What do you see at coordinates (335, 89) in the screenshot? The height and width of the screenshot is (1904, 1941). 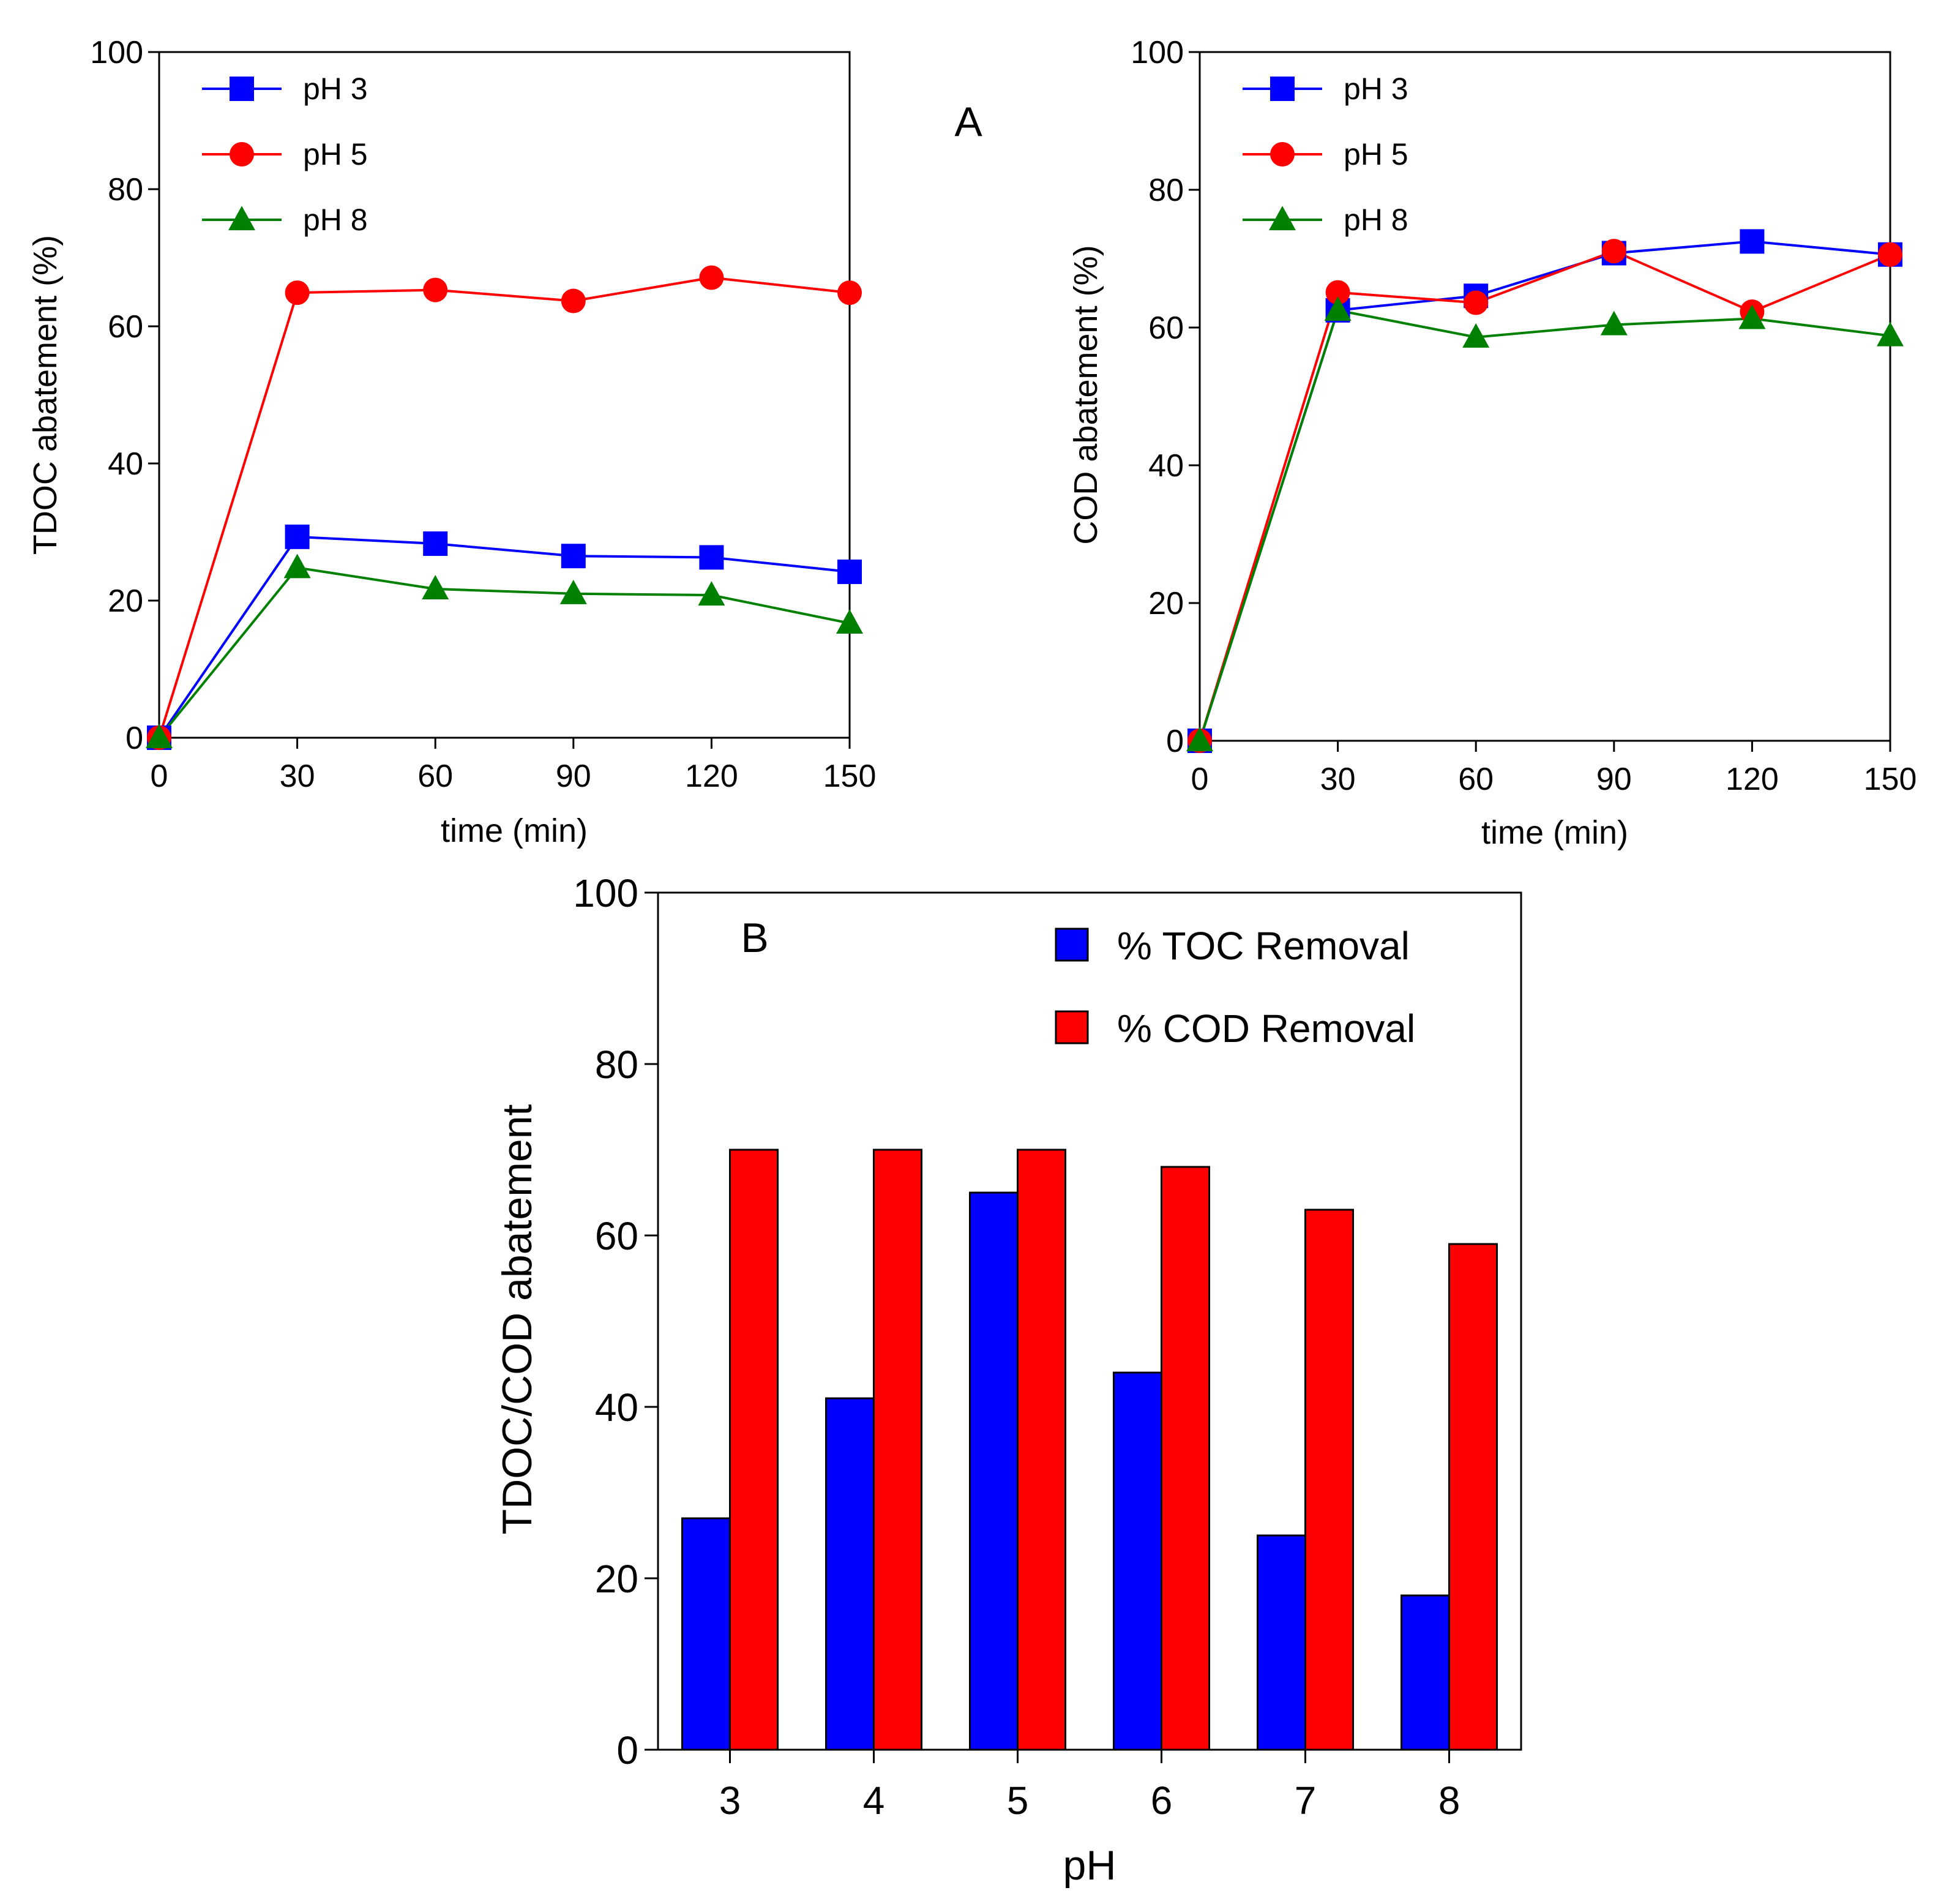 I see `legend-label-ph-3: pH 3` at bounding box center [335, 89].